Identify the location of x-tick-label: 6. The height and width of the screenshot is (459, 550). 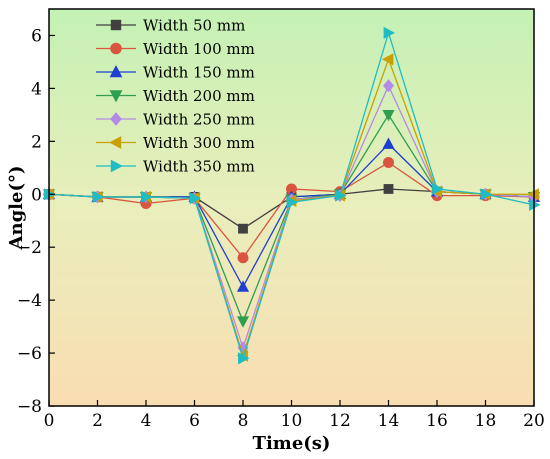
(194, 421).